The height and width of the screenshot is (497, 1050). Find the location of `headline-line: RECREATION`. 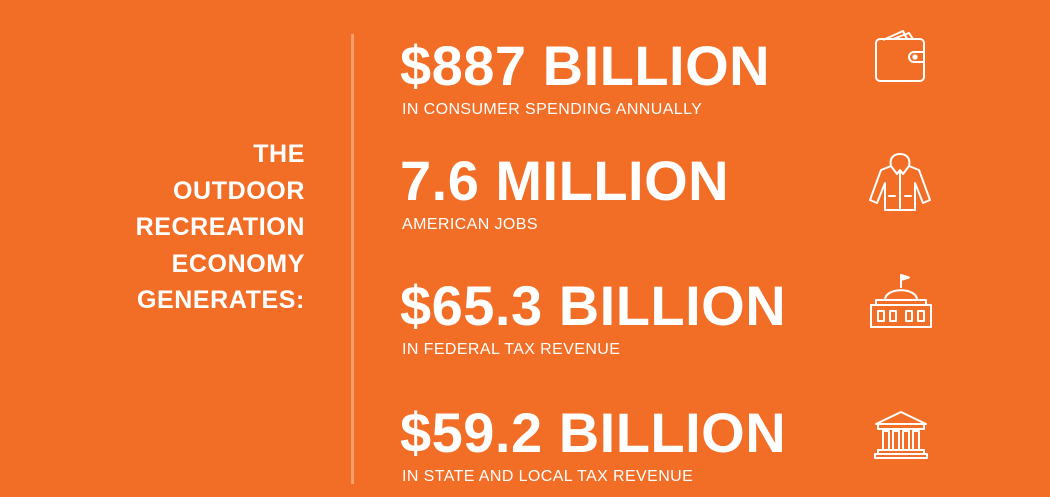

headline-line: RECREATION is located at coordinates (220, 227).